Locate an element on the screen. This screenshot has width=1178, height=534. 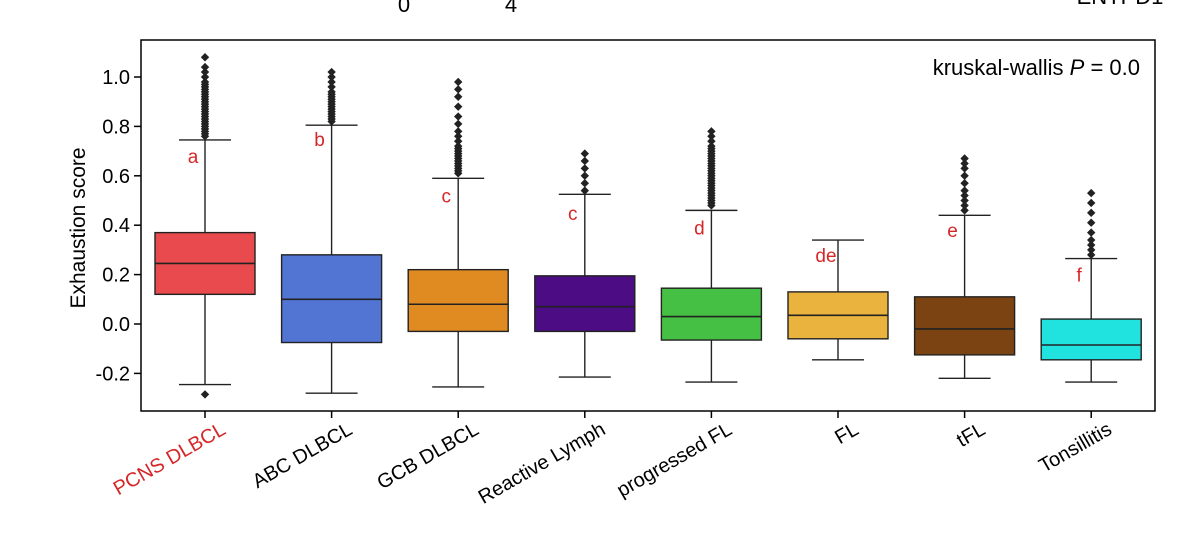
box-reactive-lymph-significance-letter: c is located at coordinates (573, 214).